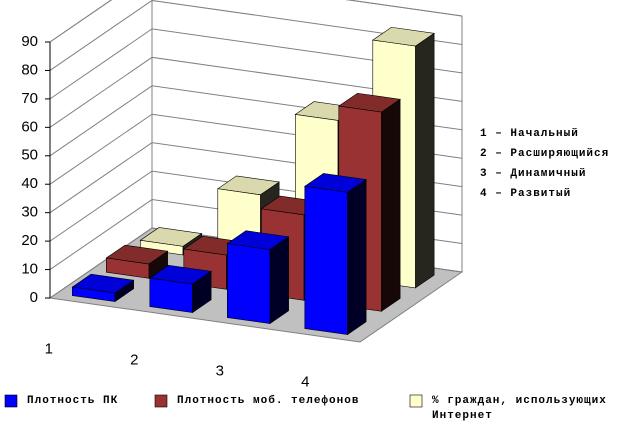  I want to click on x-tick-label: 2, so click(134, 359).